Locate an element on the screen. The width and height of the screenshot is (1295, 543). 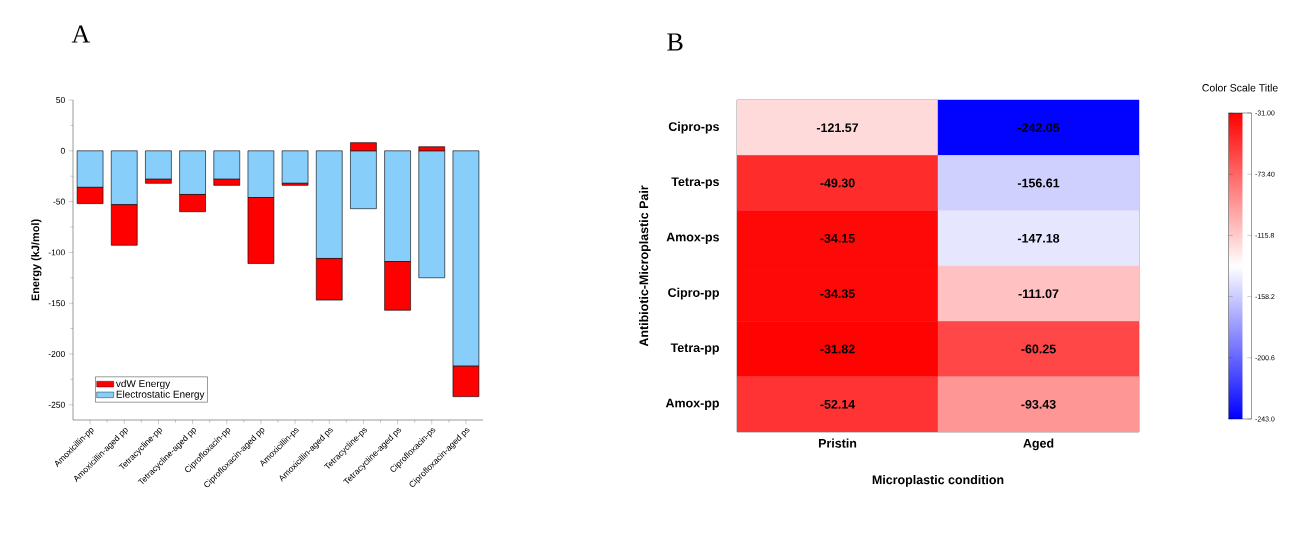
y-tick-label: -100 is located at coordinates (56, 252).